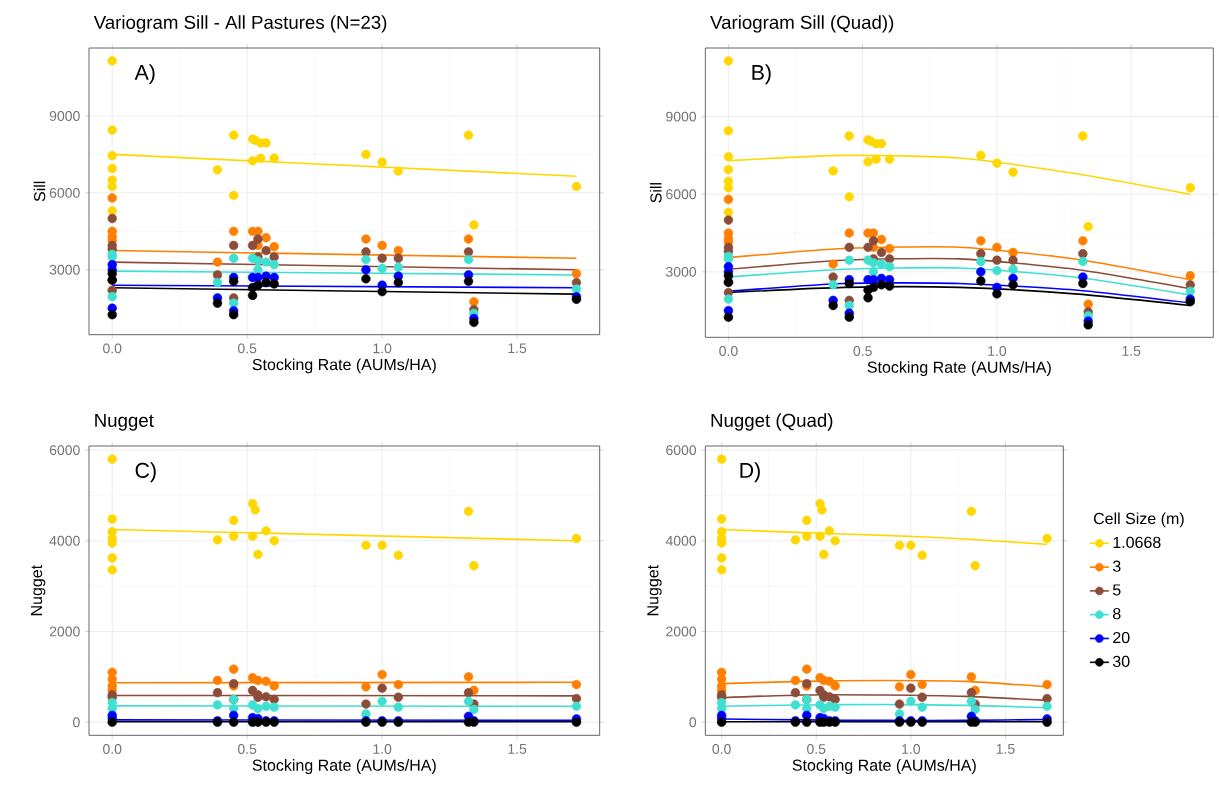 The height and width of the screenshot is (790, 1219). What do you see at coordinates (1117, 614) in the screenshot?
I see `legend-label: 8` at bounding box center [1117, 614].